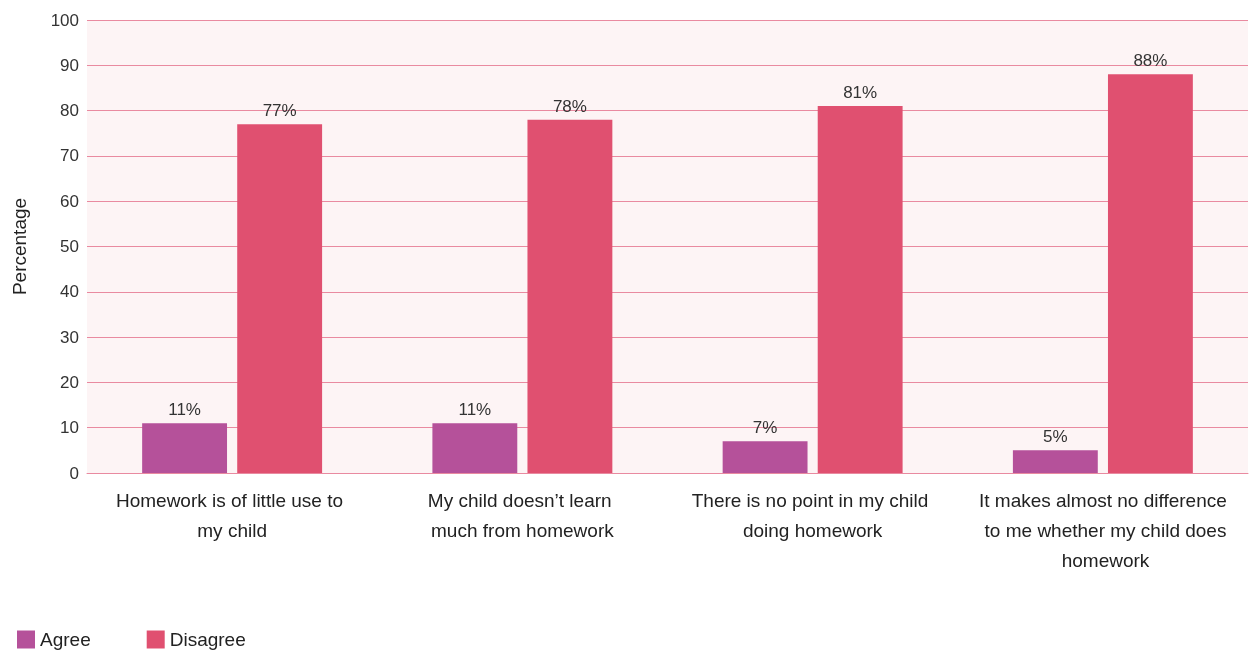 This screenshot has height=654, width=1250. What do you see at coordinates (64, 20) in the screenshot?
I see `y-tick-label: 100` at bounding box center [64, 20].